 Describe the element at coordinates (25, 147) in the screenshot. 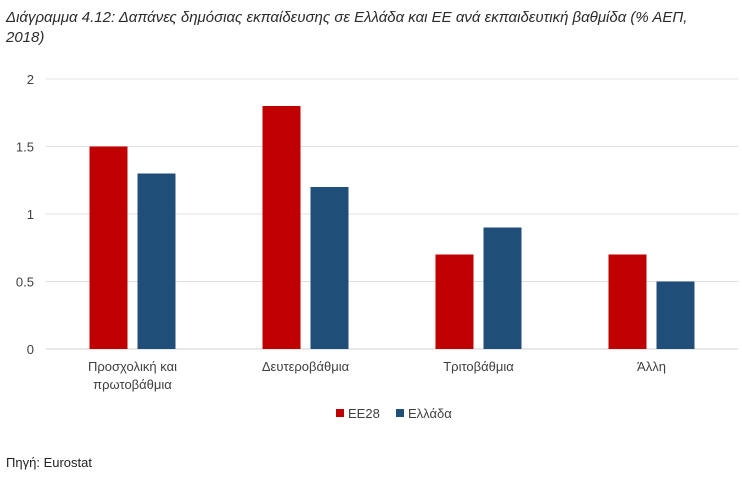

I see `y-tick-label: 1.5` at that location.